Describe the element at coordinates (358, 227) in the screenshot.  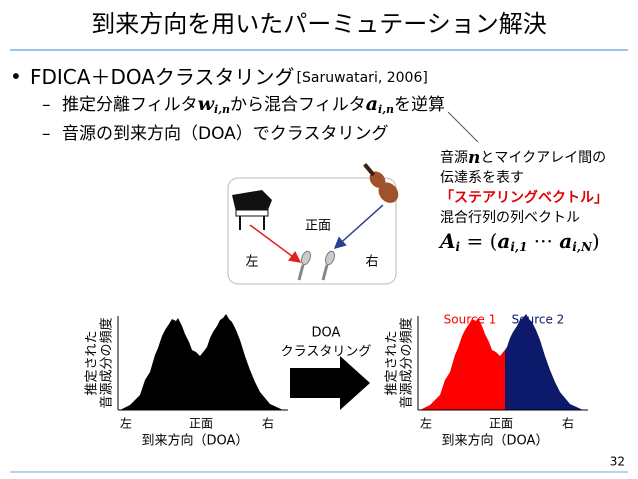
I see `arrow-source2` at that location.